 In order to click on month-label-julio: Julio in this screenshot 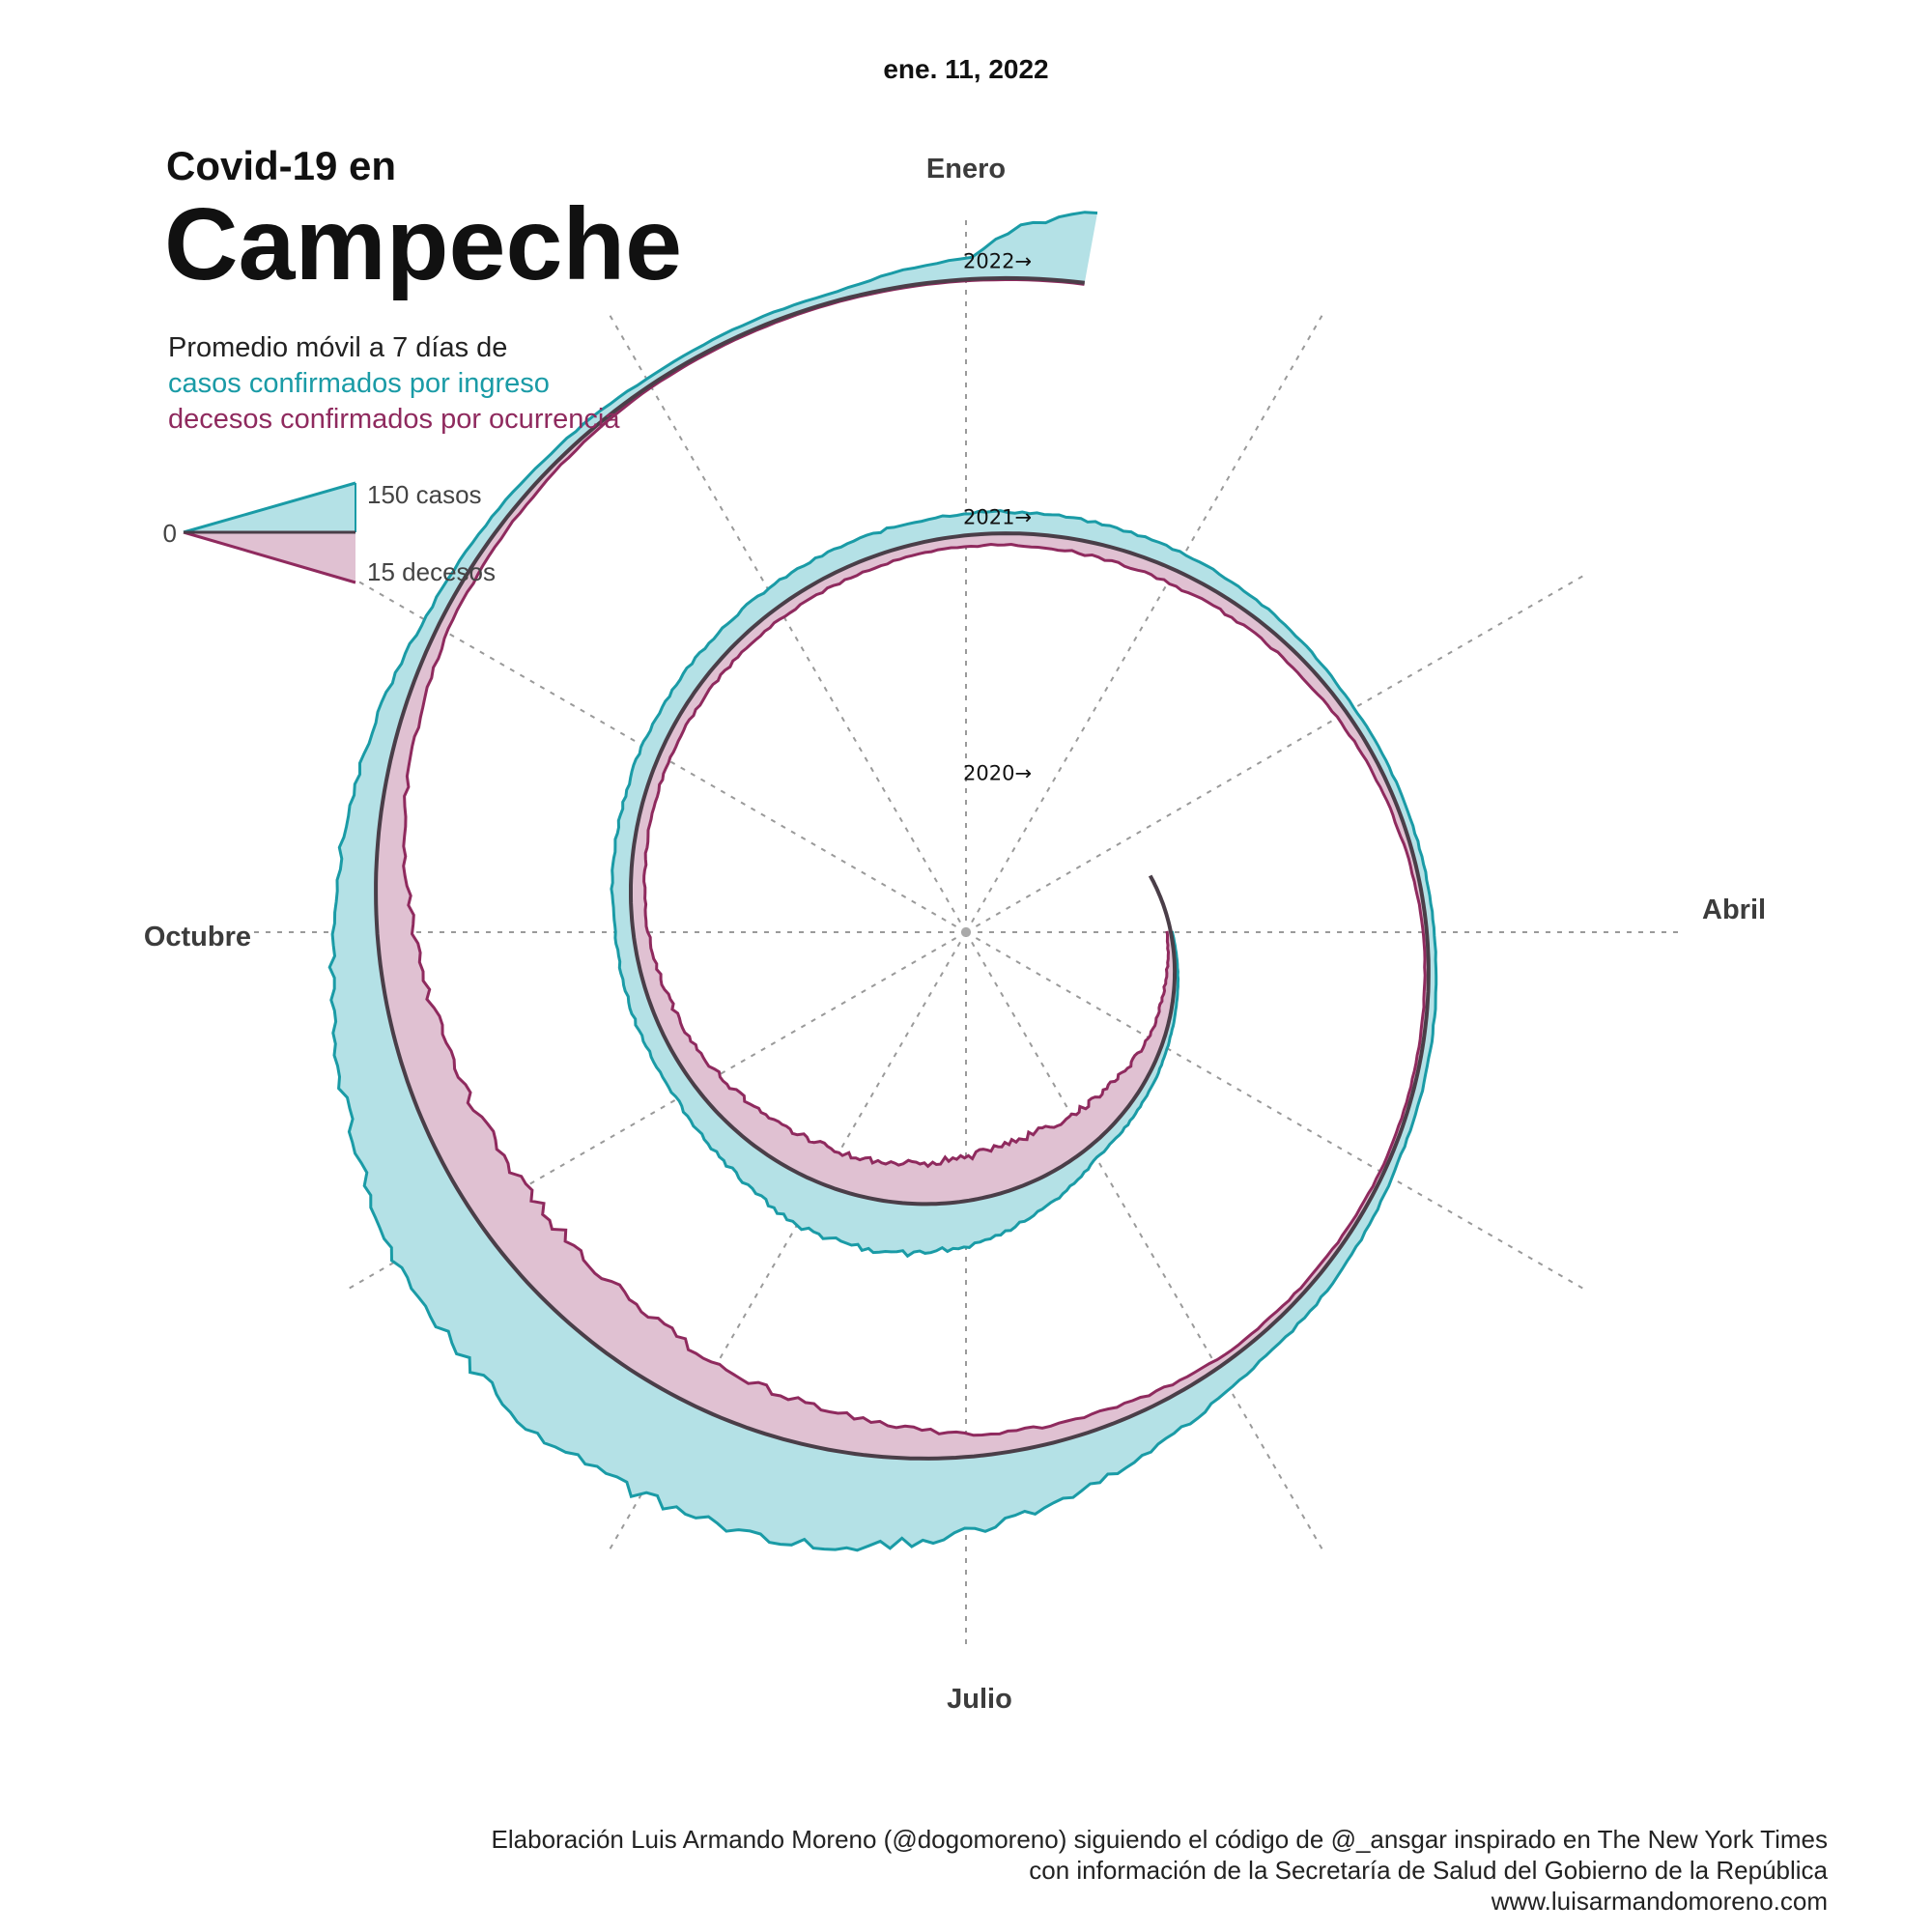, I will do `click(979, 1699)`.